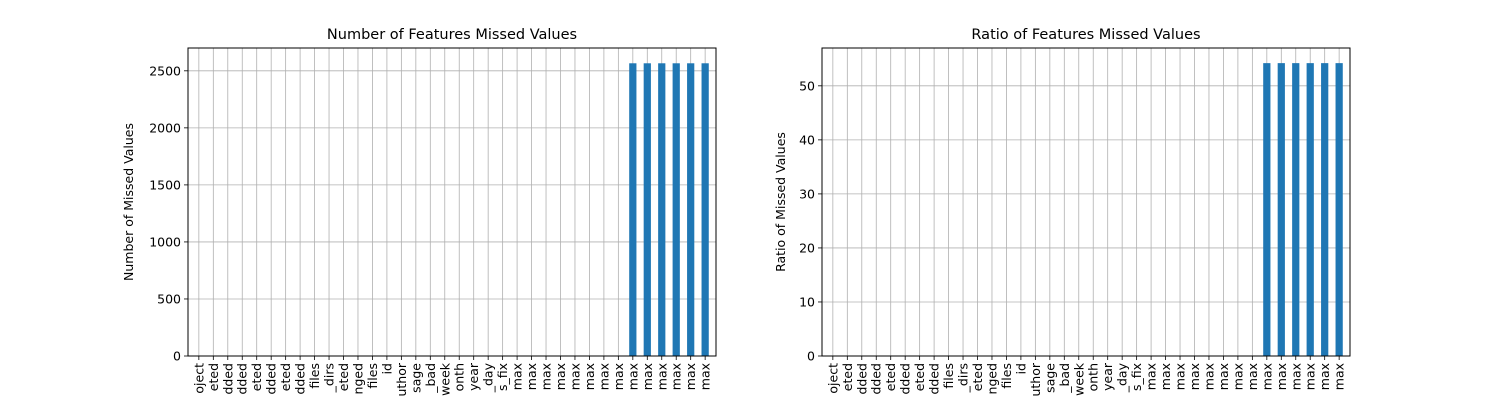 Image resolution: width=1500 pixels, height=404 pixels. I want to click on y-axis-ticks: 0 10 20 30 40 50, so click(810, 221).